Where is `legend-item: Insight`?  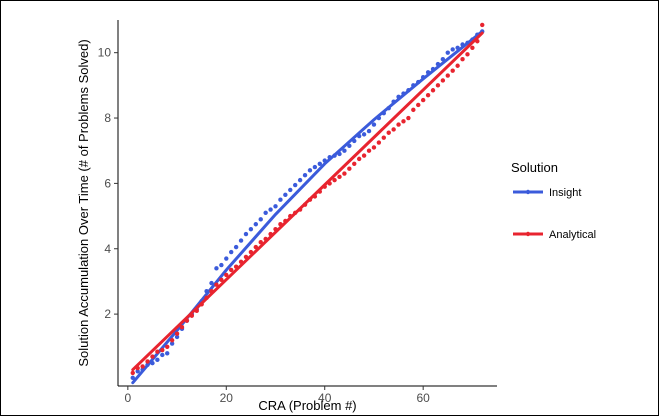
legend-item: Insight is located at coordinates (547, 193).